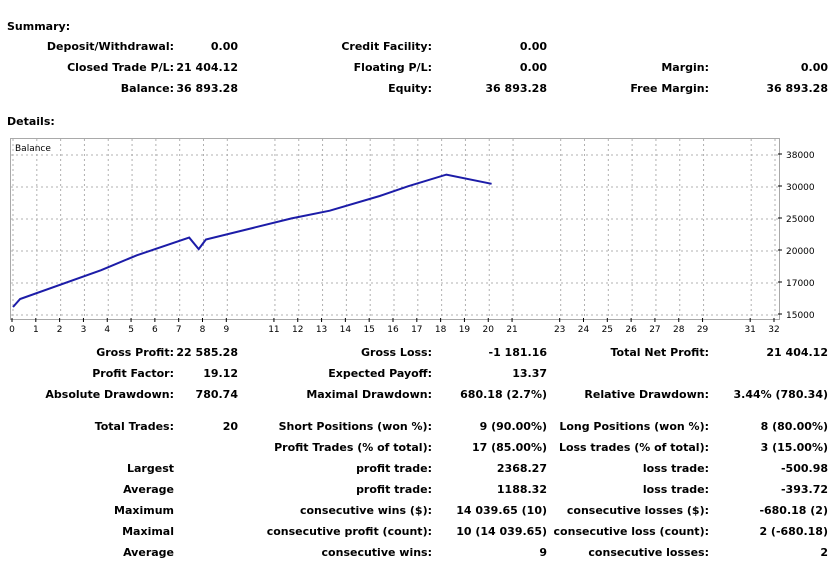  What do you see at coordinates (207, 88) in the screenshot?
I see `balance-value: 36 893.28` at bounding box center [207, 88].